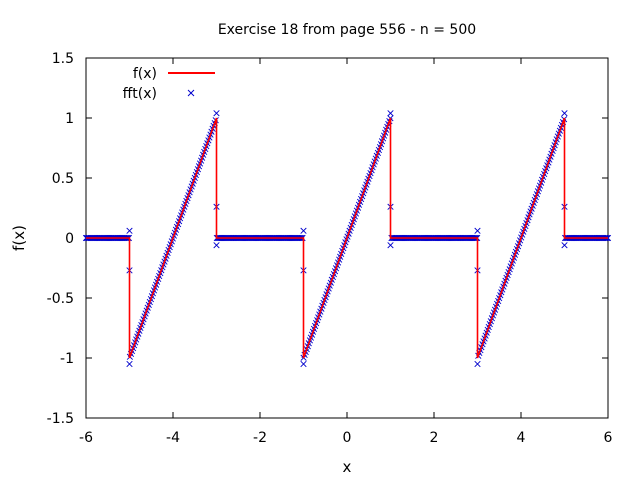 Image resolution: width=640 pixels, height=480 pixels. I want to click on legend-label-f: f(x), so click(145, 74).